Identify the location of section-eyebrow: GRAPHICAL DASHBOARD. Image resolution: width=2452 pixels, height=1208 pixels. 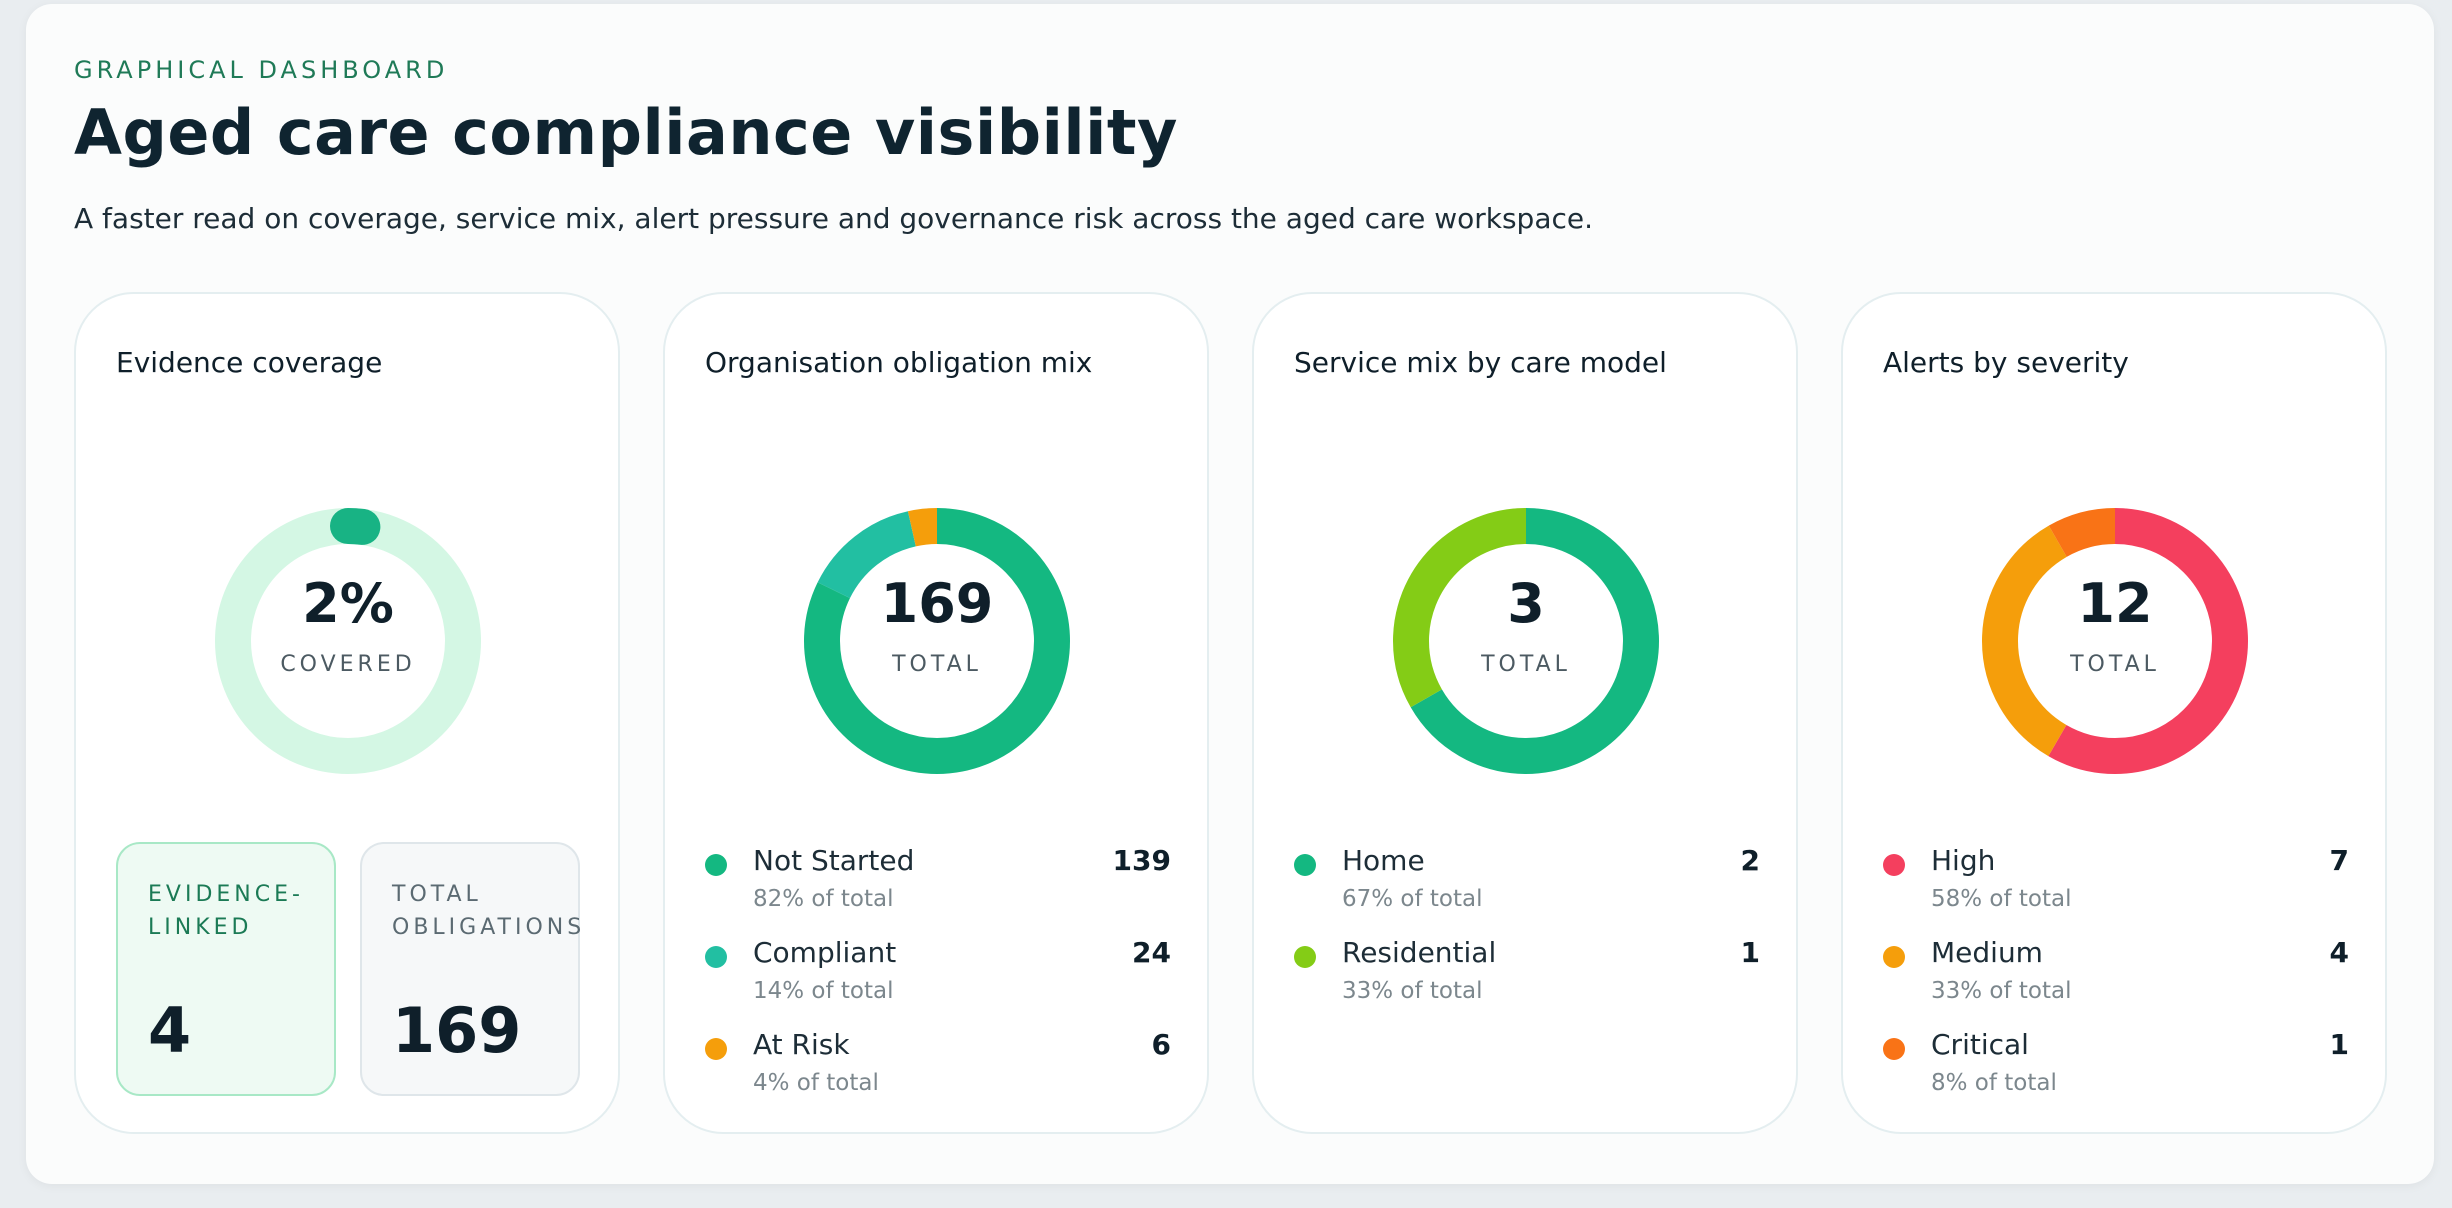
(261, 70).